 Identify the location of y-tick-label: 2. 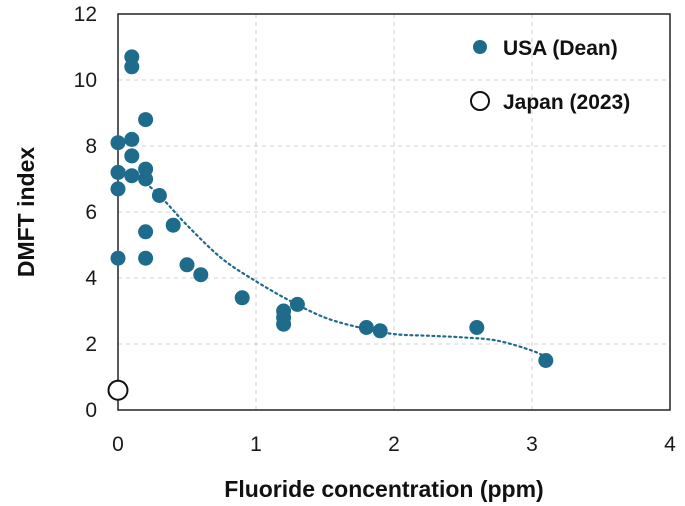
(91, 344).